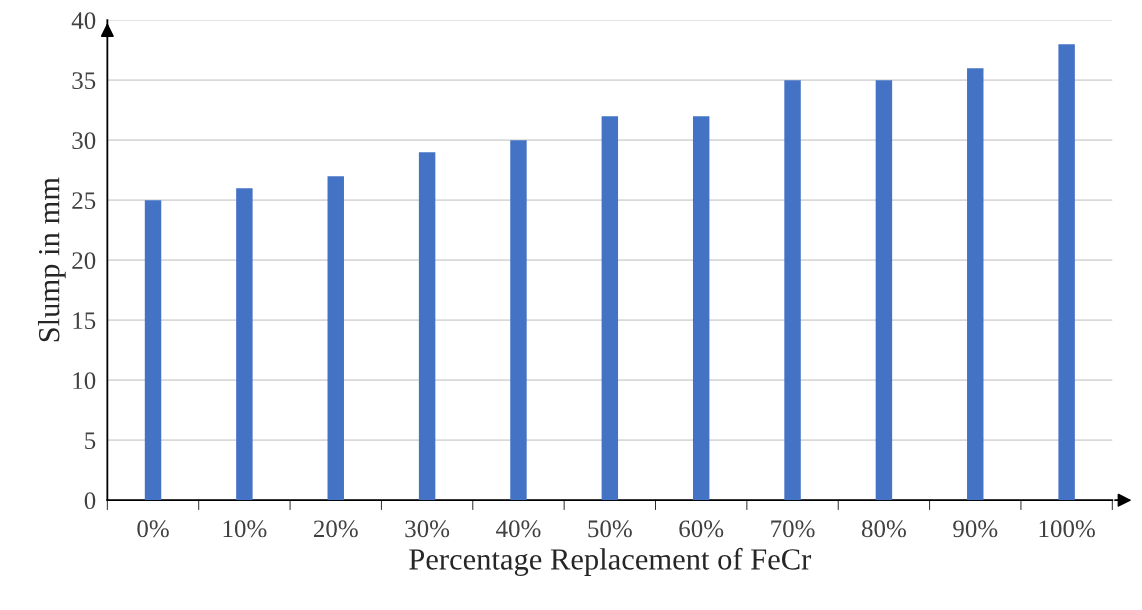  What do you see at coordinates (90, 441) in the screenshot?
I see `y-tick-label: 5` at bounding box center [90, 441].